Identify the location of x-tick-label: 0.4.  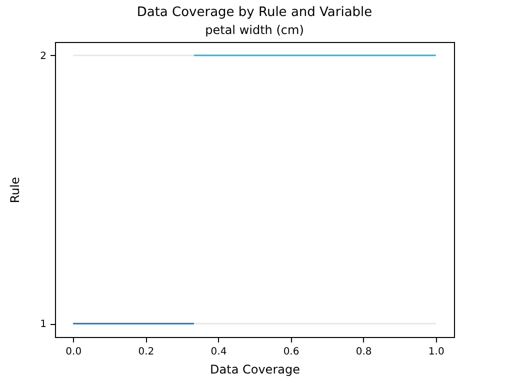
(218, 352).